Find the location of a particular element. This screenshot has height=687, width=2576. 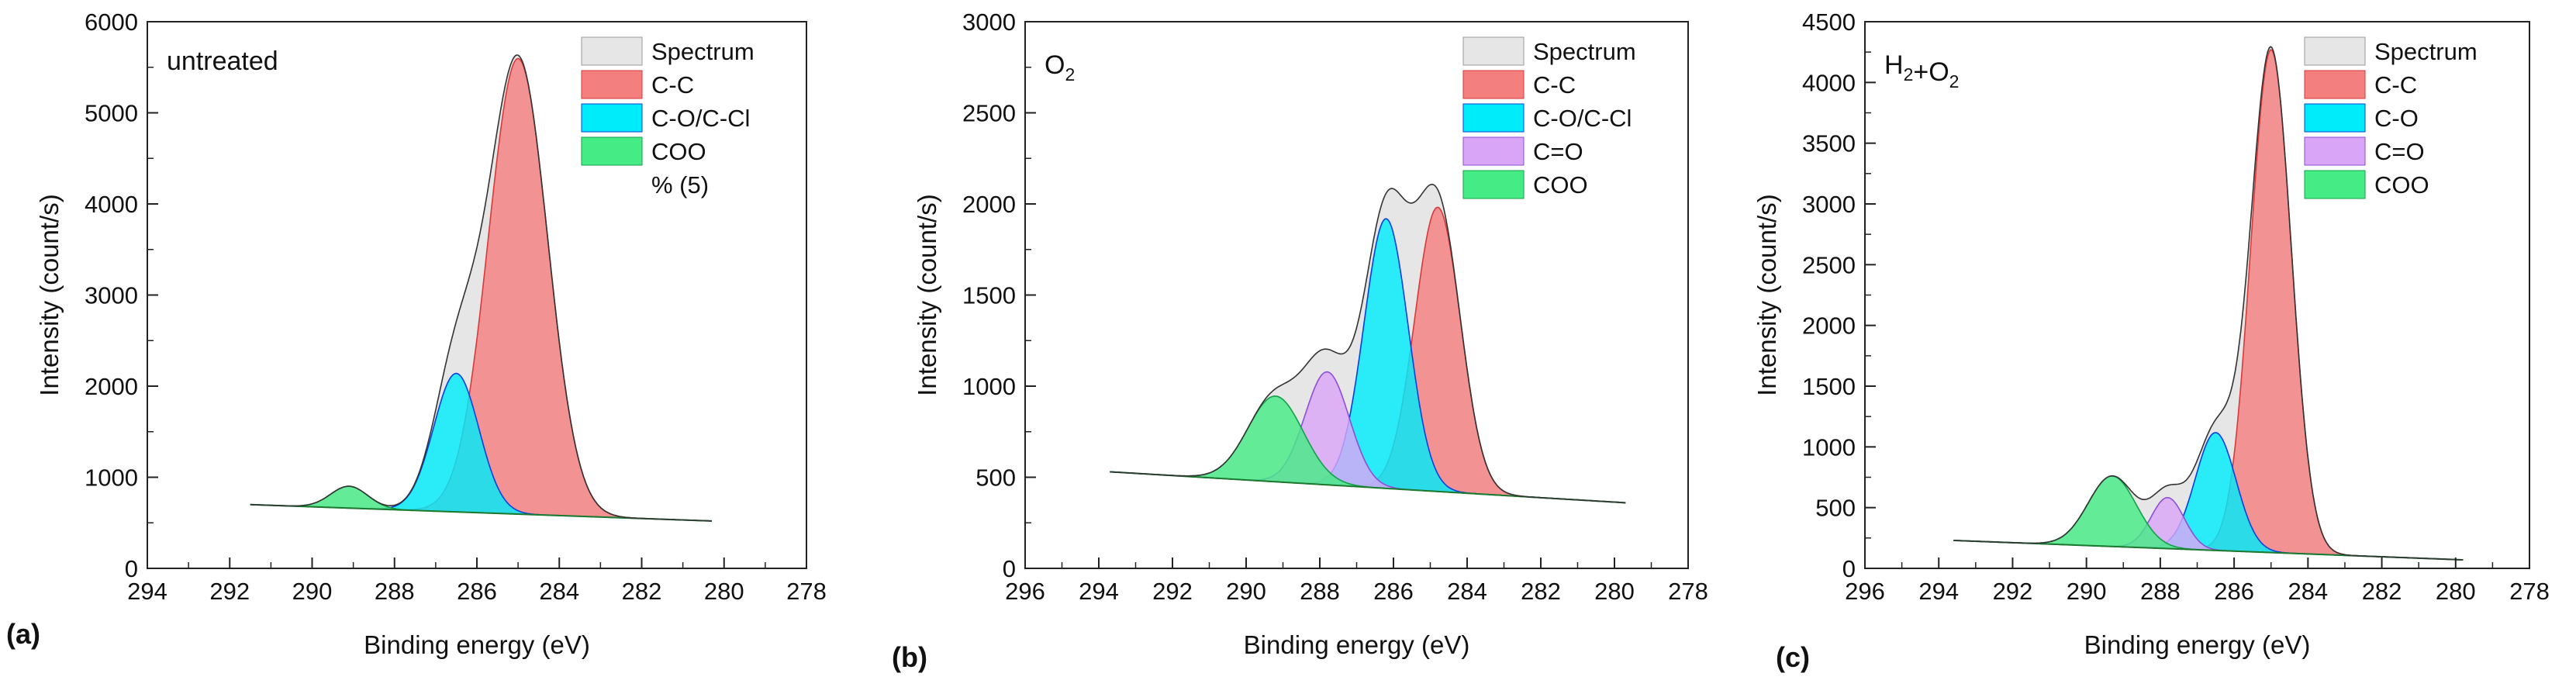

y-tick-label: 6000 is located at coordinates (112, 22).